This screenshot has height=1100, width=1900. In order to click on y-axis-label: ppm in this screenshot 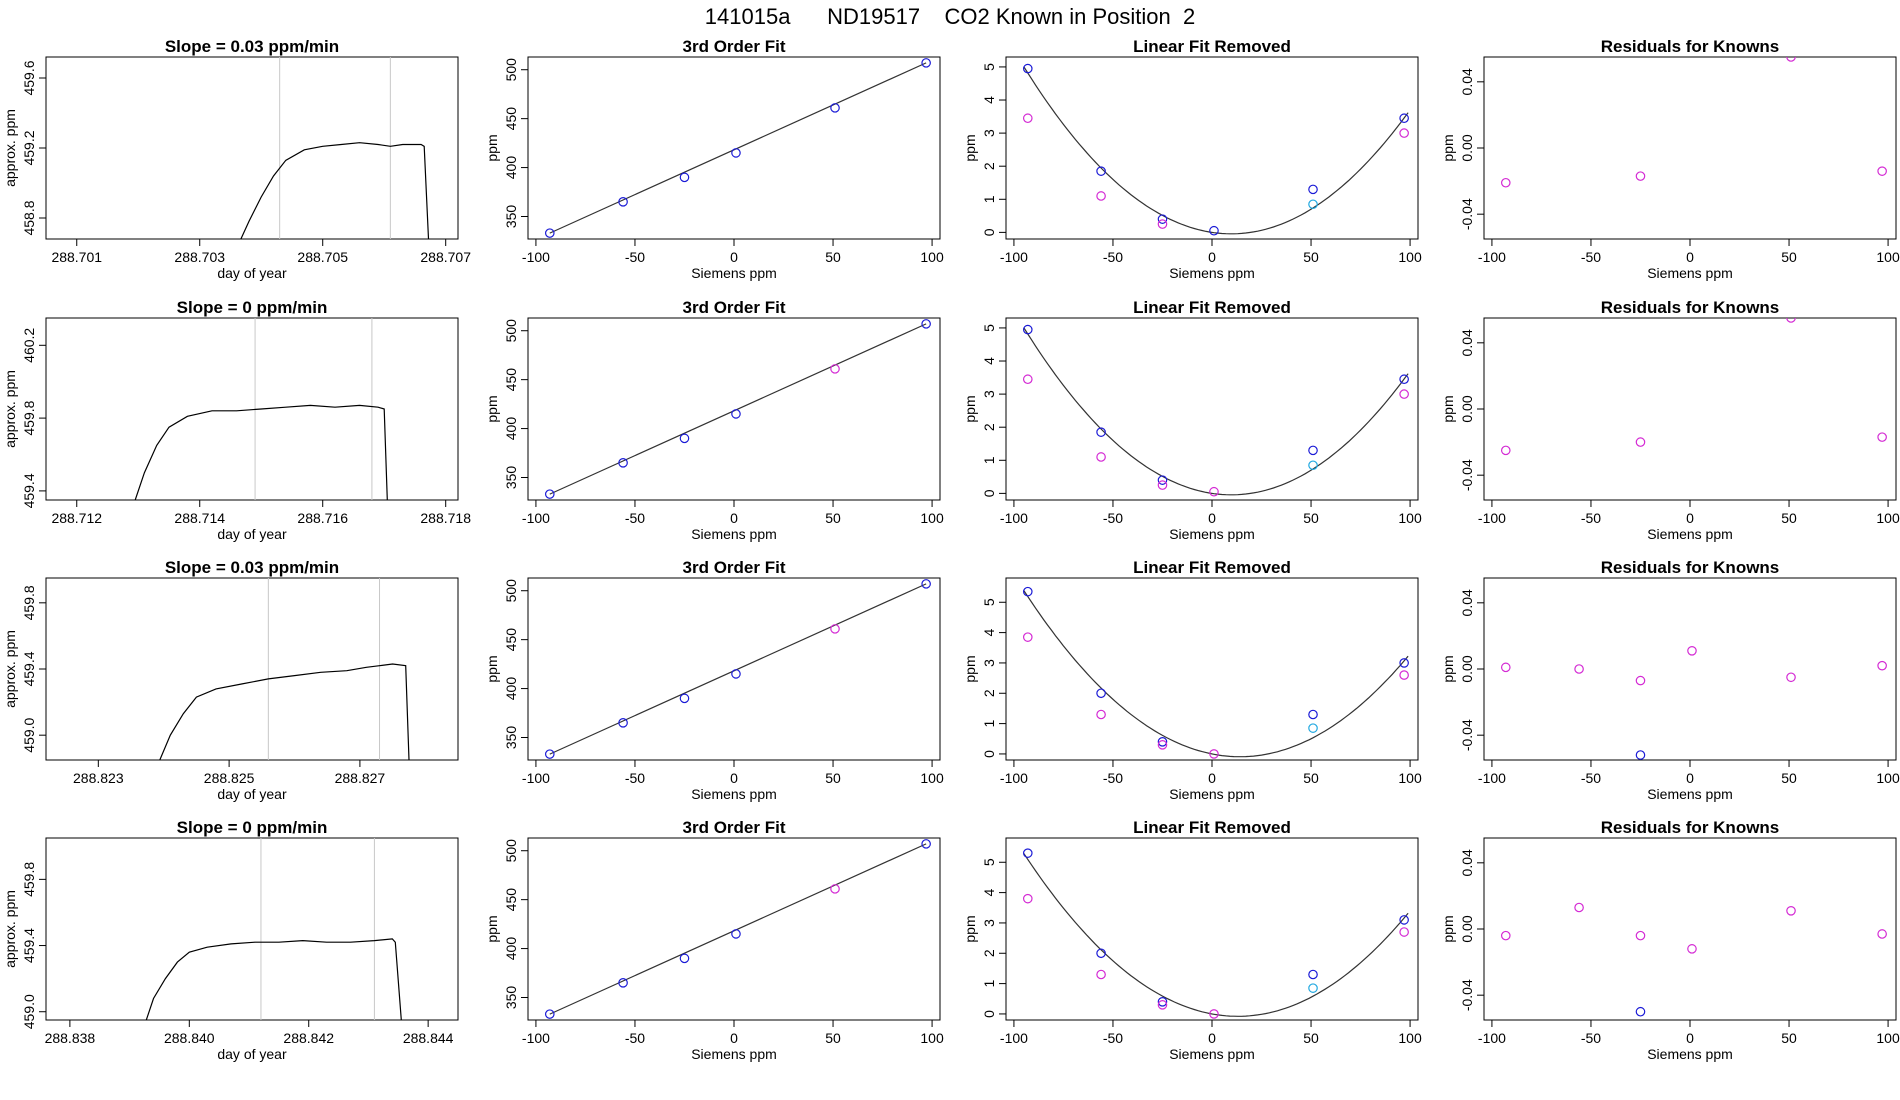, I will do `click(970, 147)`.